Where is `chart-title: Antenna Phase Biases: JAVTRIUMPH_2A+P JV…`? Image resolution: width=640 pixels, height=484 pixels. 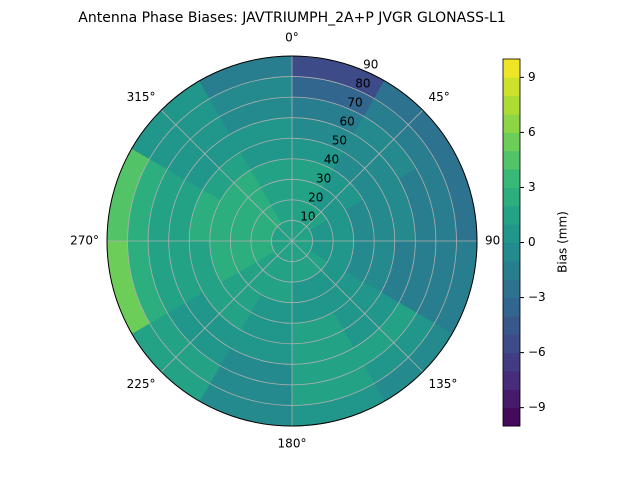 chart-title: Antenna Phase Biases: JAVTRIUMPH_2A+P JV… is located at coordinates (291, 18).